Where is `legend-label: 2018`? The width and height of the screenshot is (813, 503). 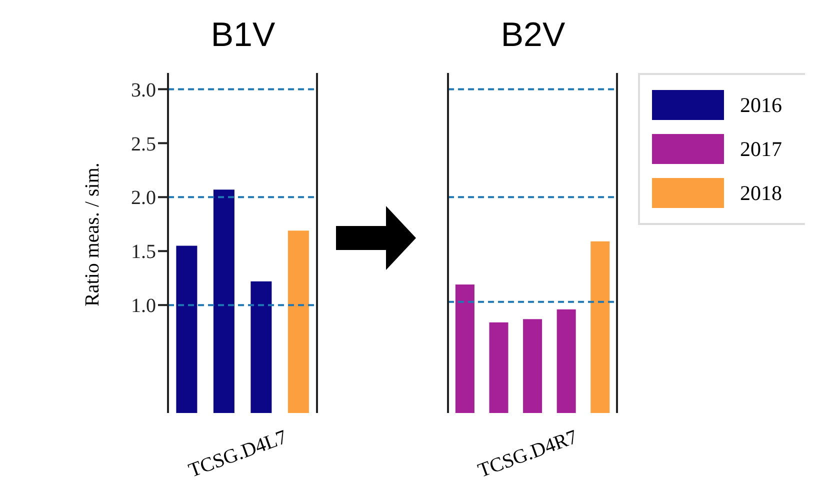
legend-label: 2018 is located at coordinates (761, 193).